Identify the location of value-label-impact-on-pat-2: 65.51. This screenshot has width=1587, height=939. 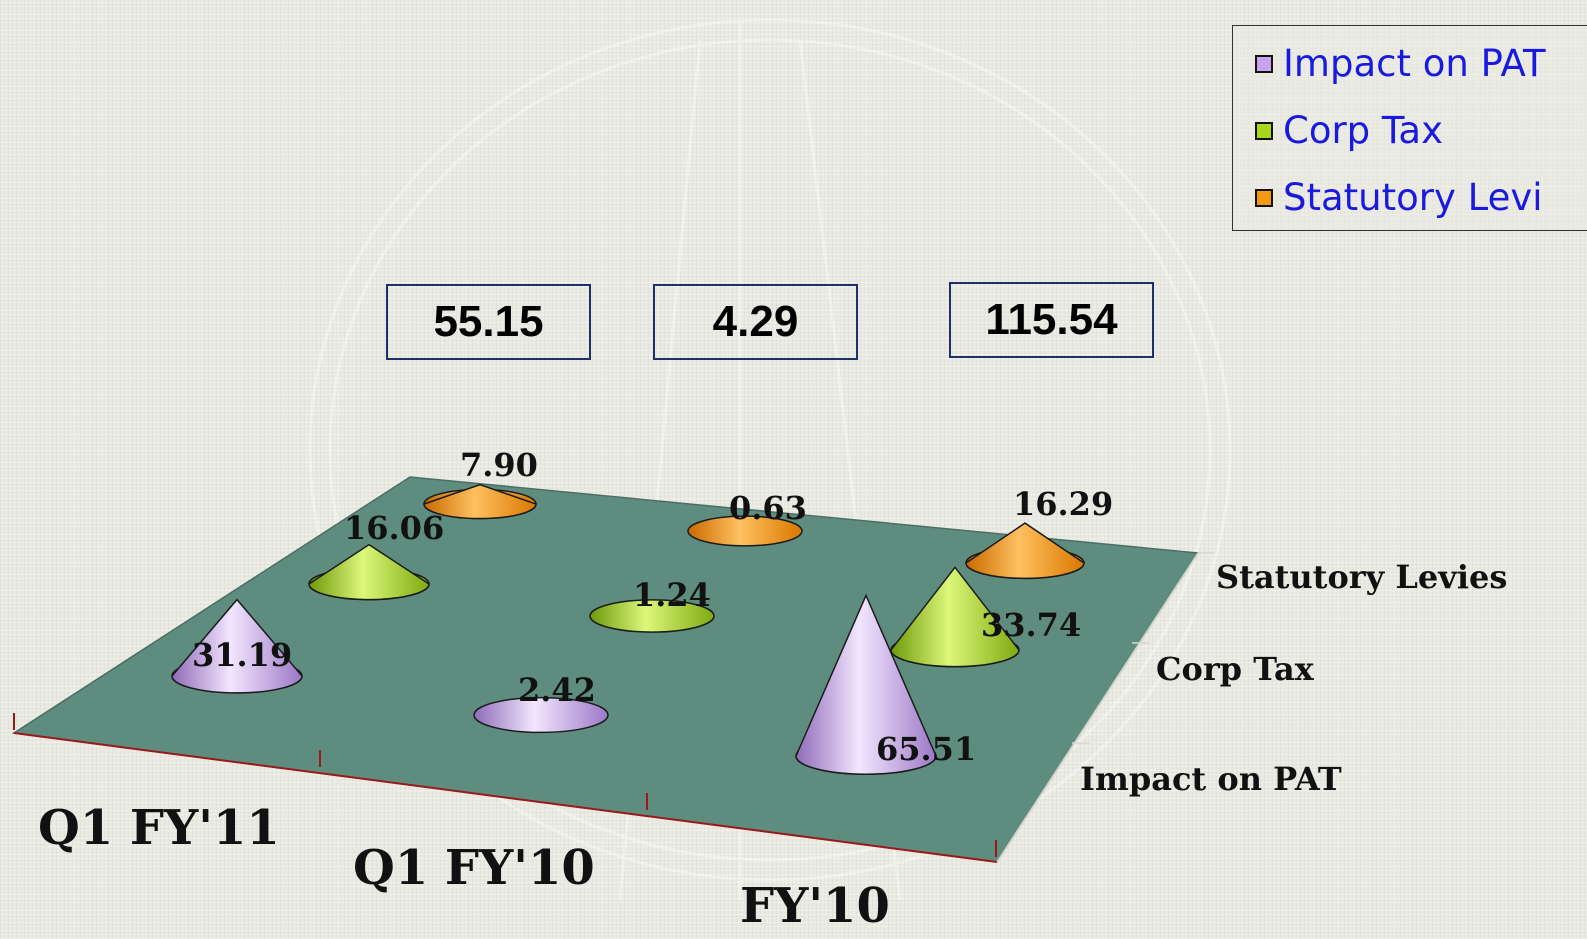
(926, 749).